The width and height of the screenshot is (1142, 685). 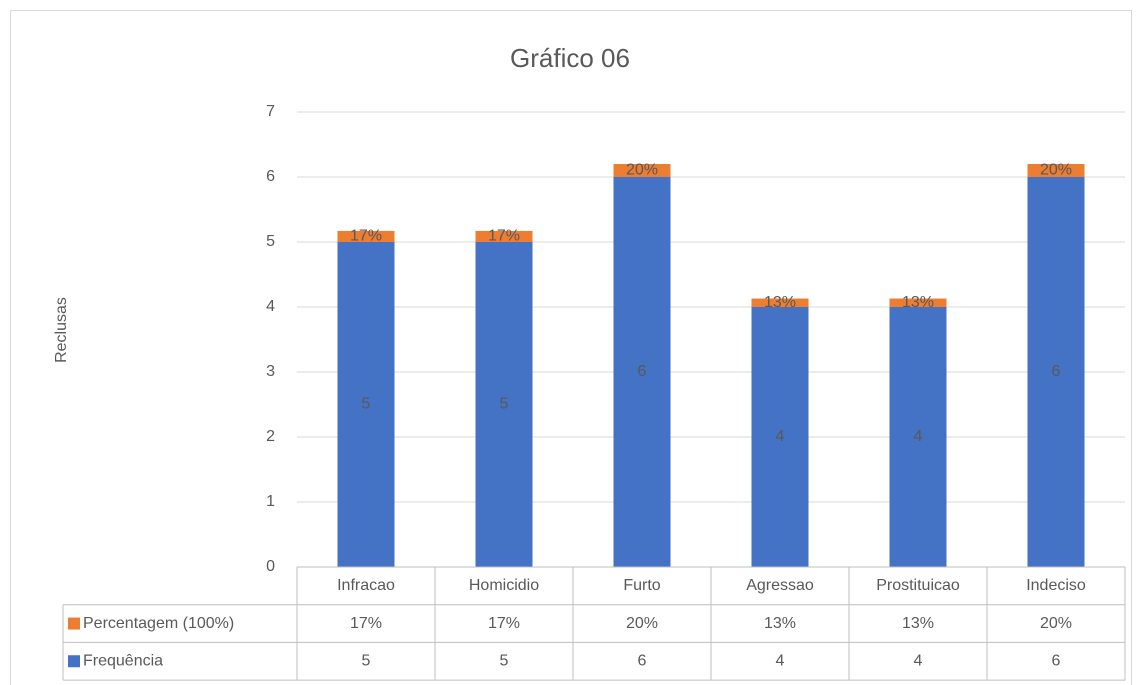 I want to click on y-tick-label: 2, so click(x=270, y=436).